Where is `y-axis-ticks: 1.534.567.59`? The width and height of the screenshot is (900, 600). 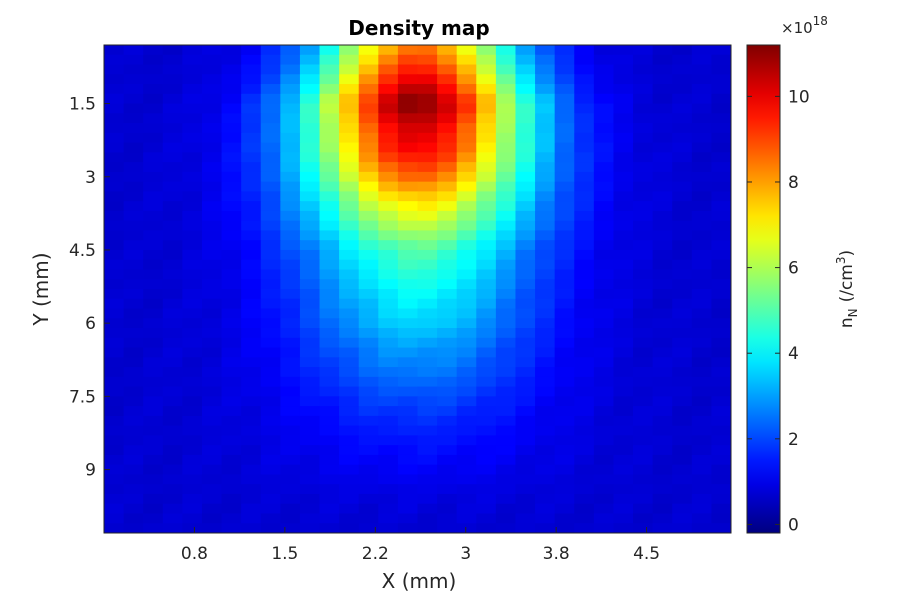 y-axis-ticks: 1.534.567.59 is located at coordinates (89, 288).